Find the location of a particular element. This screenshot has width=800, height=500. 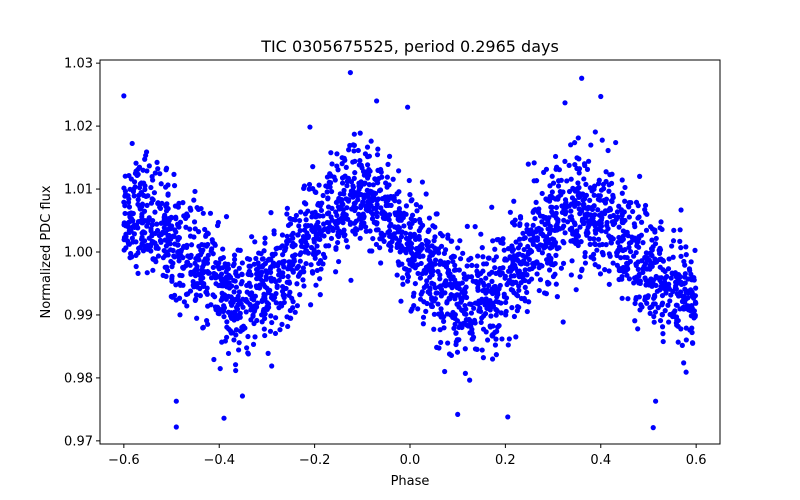

x-tick-label: −0.2 is located at coordinates (315, 460).